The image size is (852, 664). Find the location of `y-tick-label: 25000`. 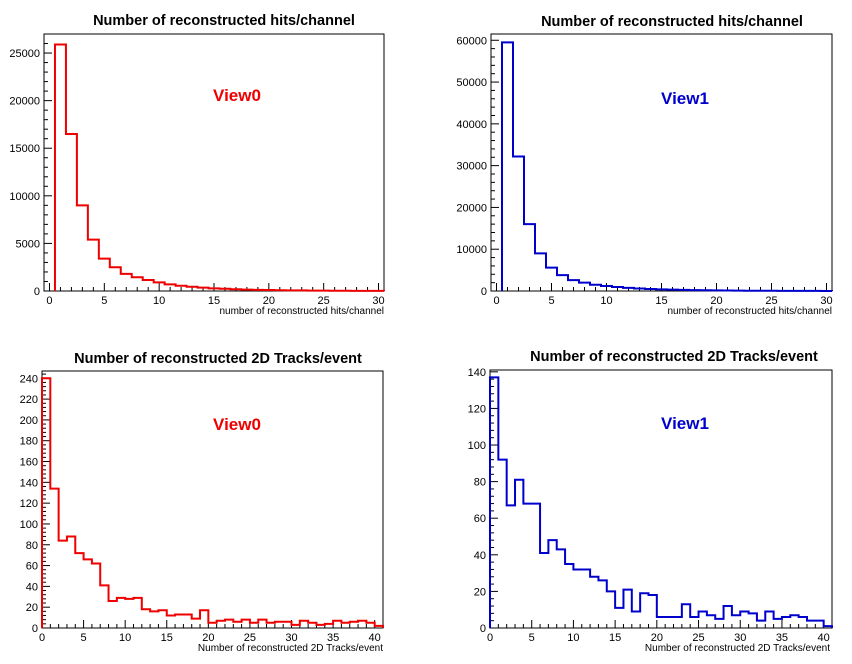

y-tick-label: 25000 is located at coordinates (24, 54).